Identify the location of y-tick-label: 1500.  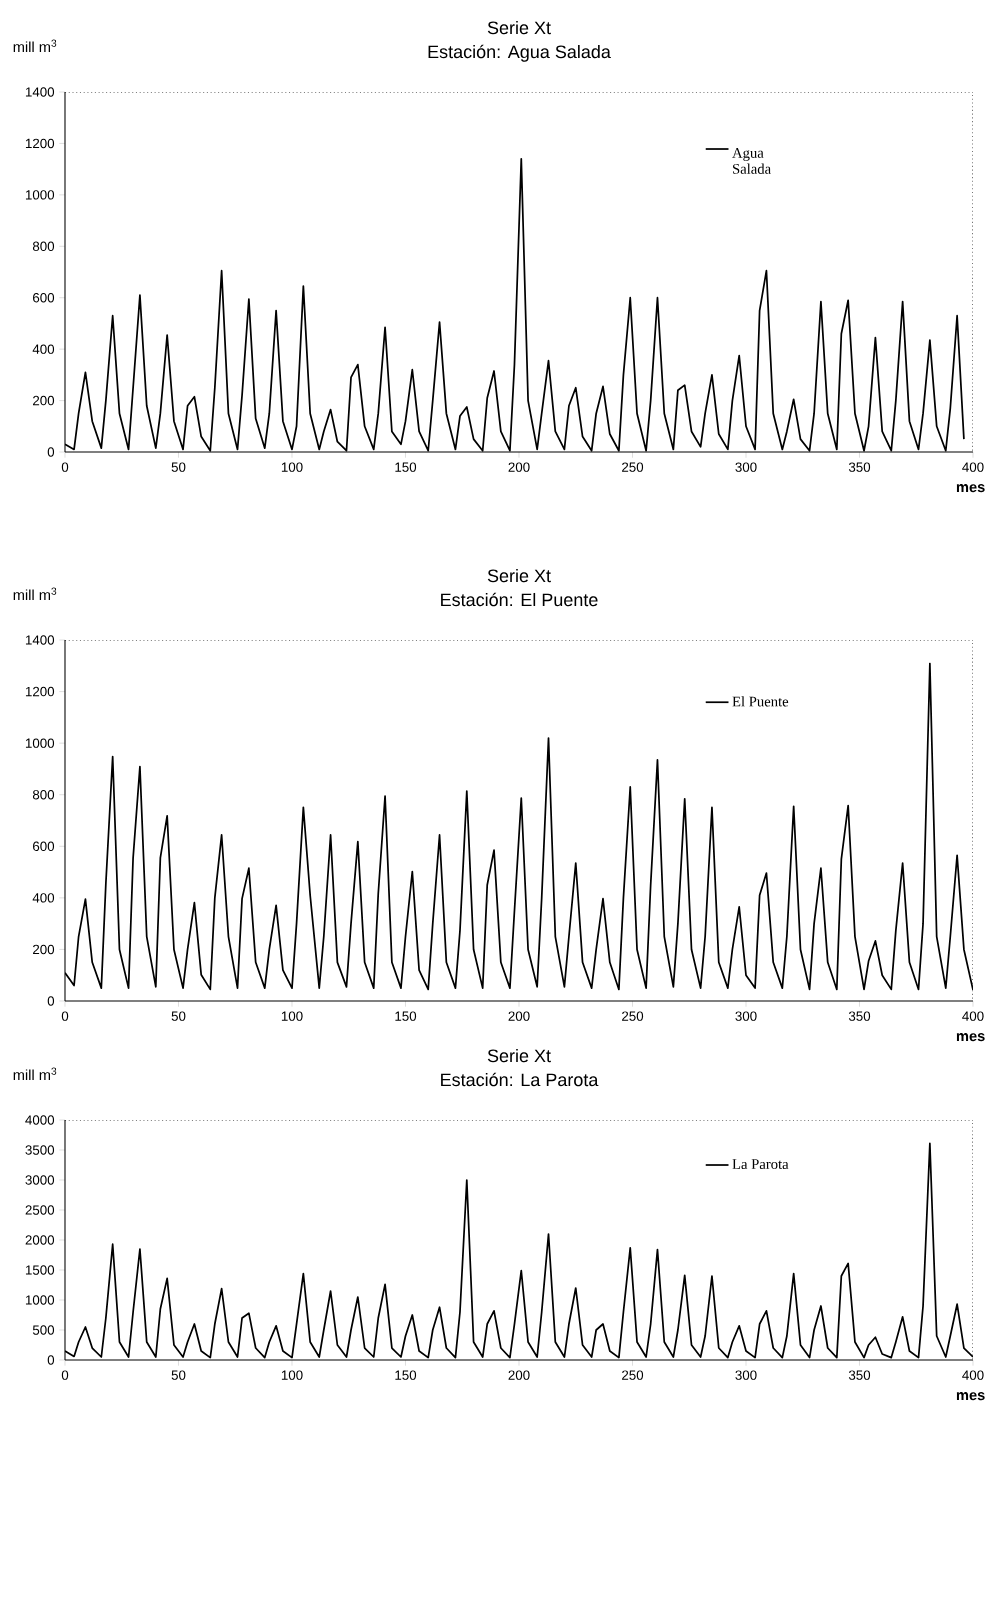
(40, 1270).